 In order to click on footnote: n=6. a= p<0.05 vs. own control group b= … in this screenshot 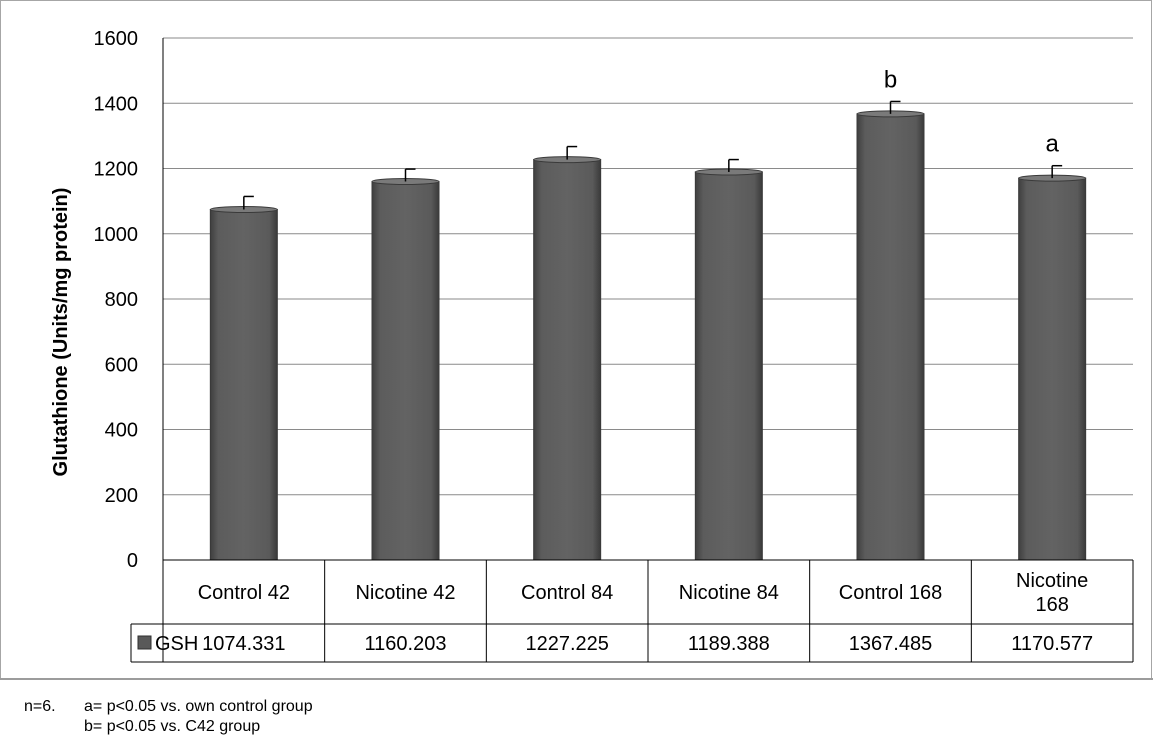, I will do `click(168, 717)`.